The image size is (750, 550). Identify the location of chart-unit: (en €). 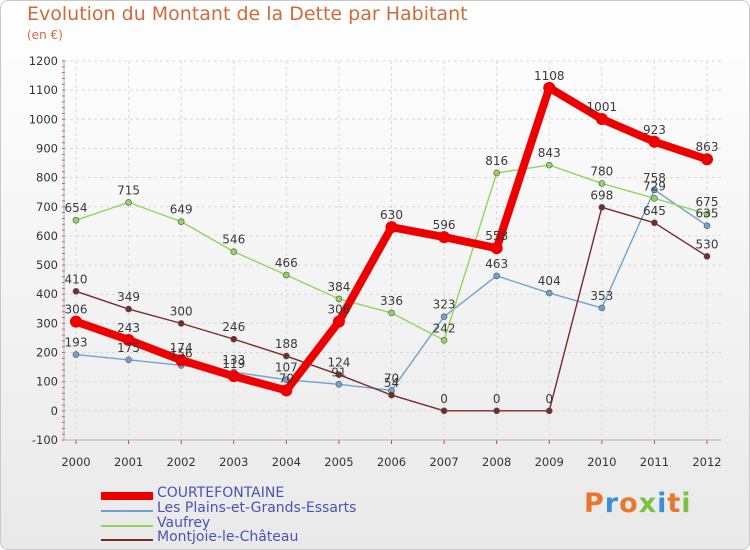
(45, 35).